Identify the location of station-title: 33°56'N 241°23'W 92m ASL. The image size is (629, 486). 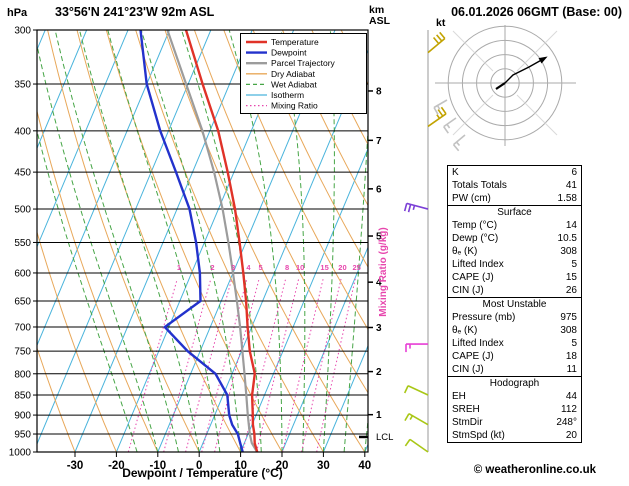
(135, 12).